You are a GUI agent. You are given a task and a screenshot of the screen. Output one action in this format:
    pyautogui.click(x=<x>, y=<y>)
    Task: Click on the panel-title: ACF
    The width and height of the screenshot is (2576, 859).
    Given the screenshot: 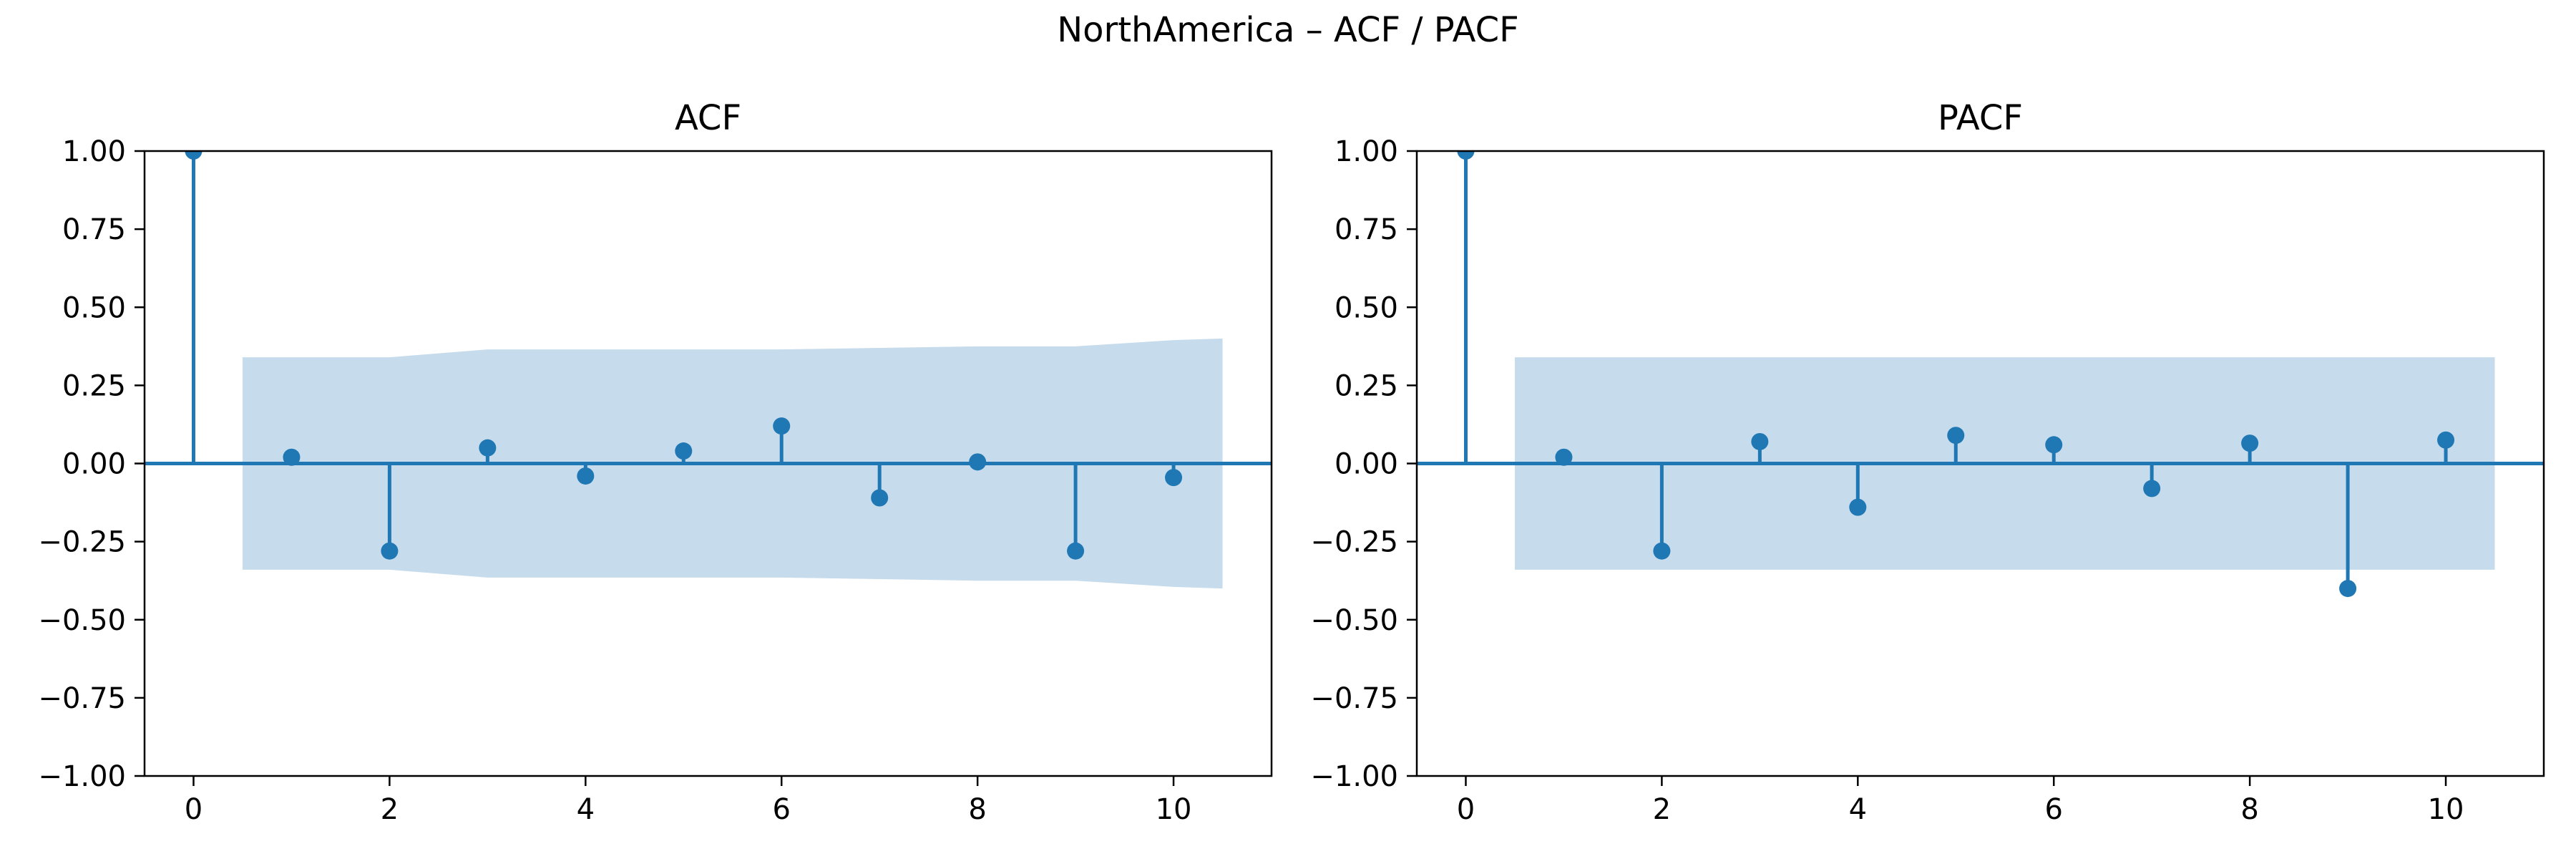 What is the action you would take?
    pyautogui.click(x=708, y=118)
    